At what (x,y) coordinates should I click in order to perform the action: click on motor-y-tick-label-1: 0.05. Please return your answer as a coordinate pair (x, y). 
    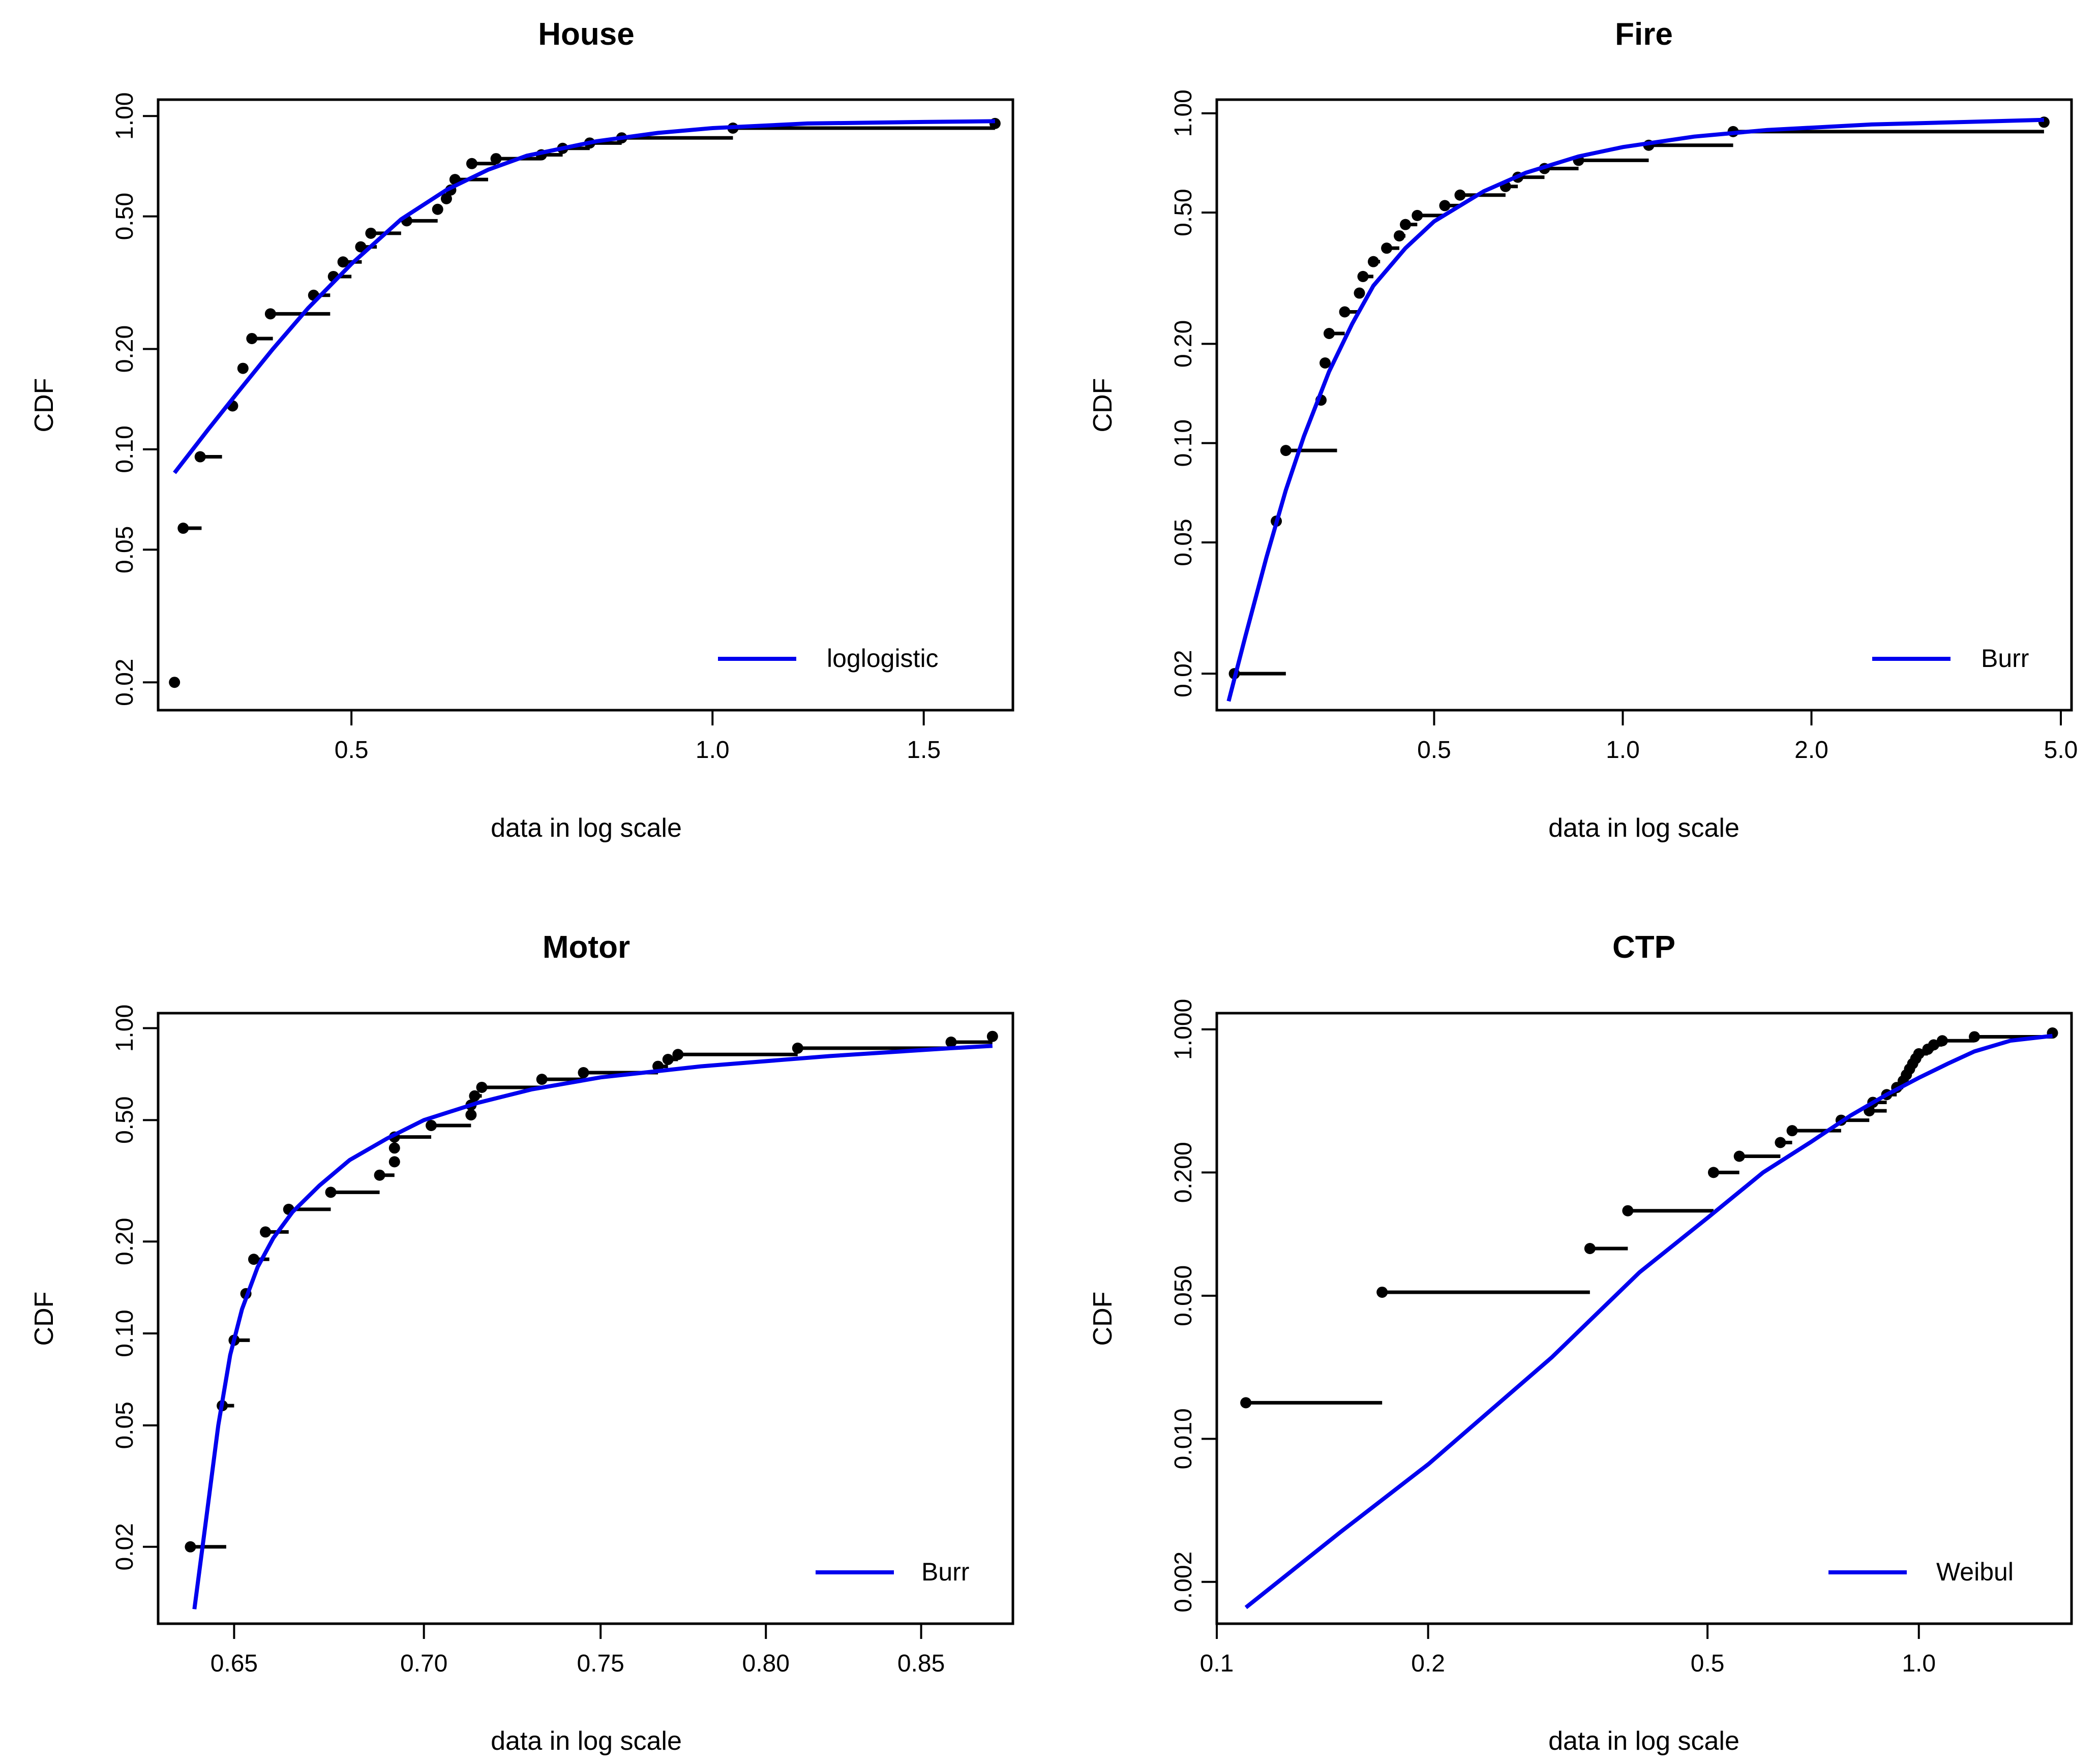
    Looking at the image, I should click on (124, 1425).